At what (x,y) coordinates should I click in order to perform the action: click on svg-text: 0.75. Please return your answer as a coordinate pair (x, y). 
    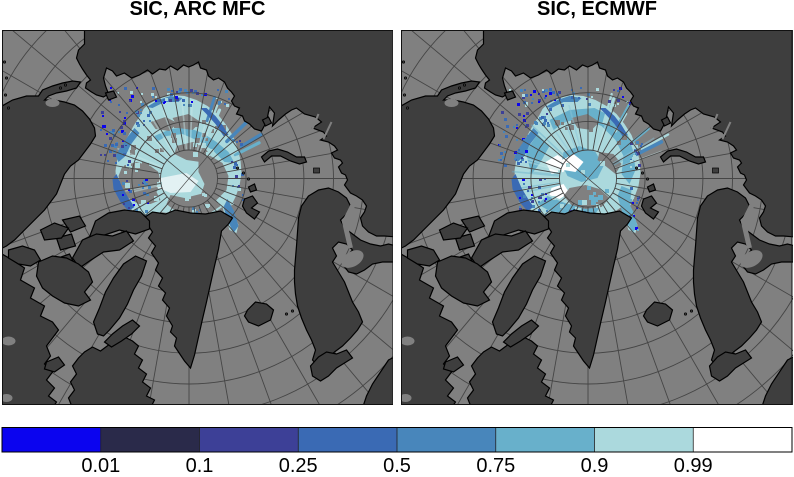
    Looking at the image, I should click on (495, 466).